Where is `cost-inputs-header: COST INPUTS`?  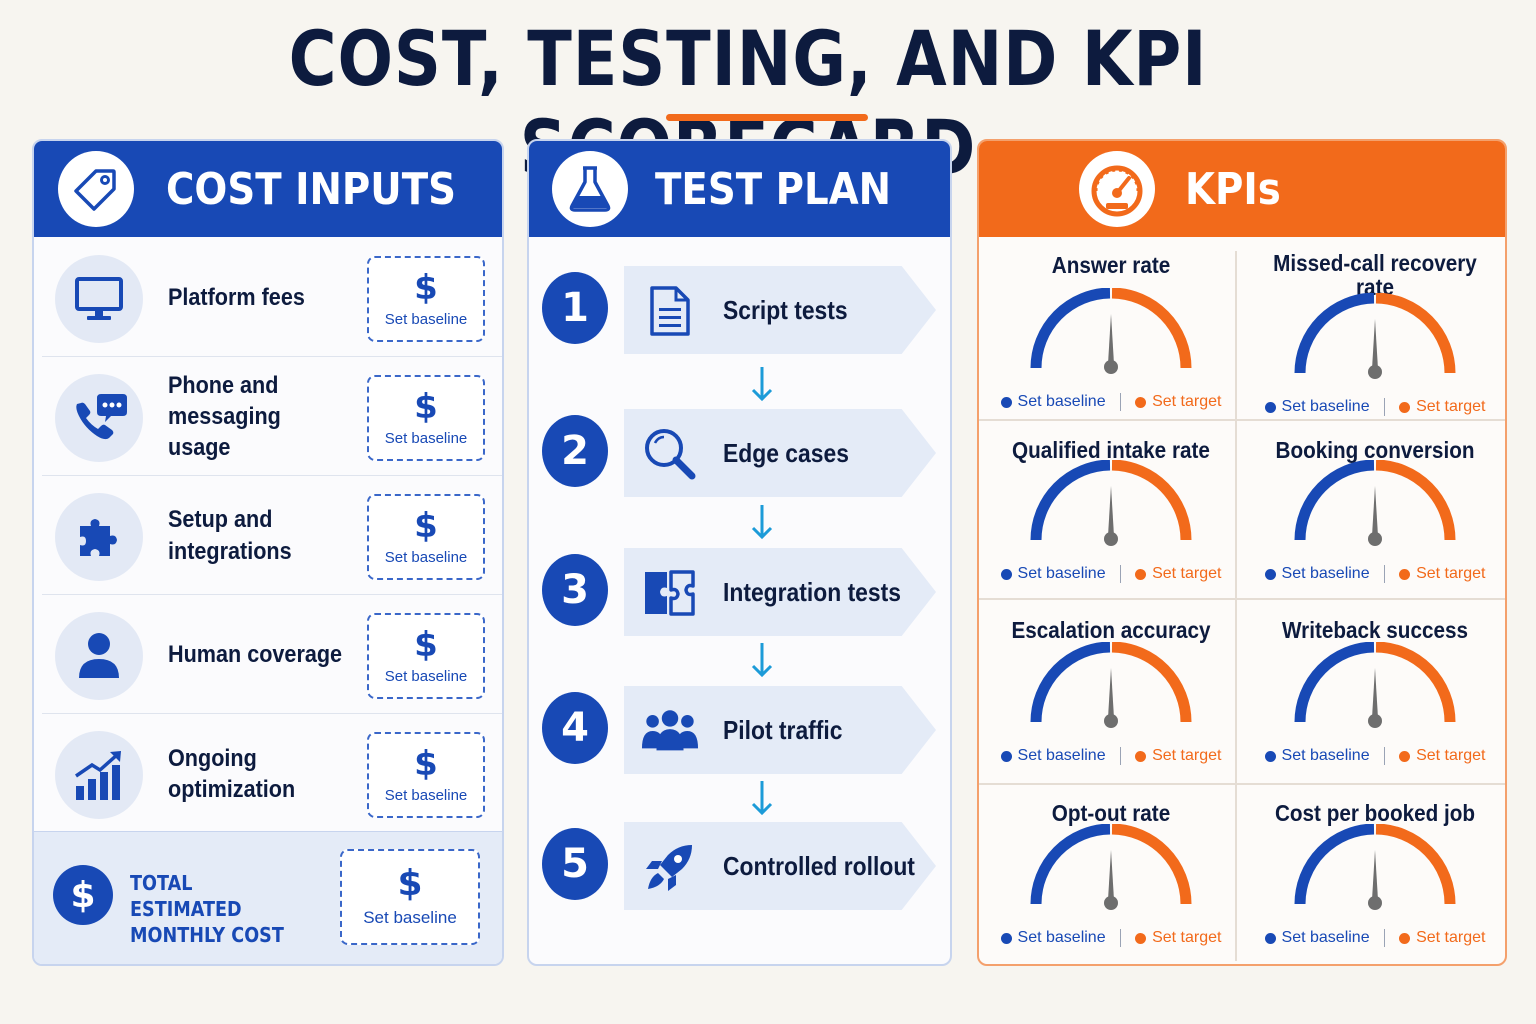
cost-inputs-header: COST INPUTS is located at coordinates (268, 189).